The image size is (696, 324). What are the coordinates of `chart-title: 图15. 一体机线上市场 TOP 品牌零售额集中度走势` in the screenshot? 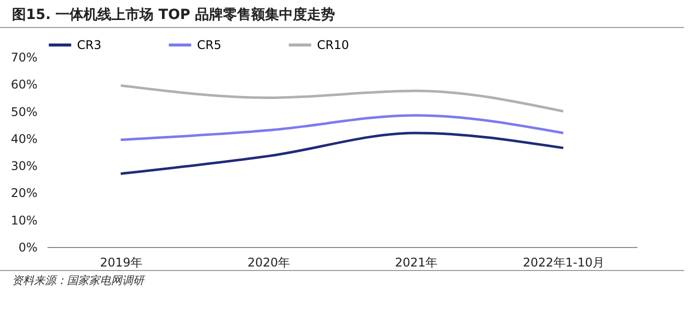 It's located at (342, 14).